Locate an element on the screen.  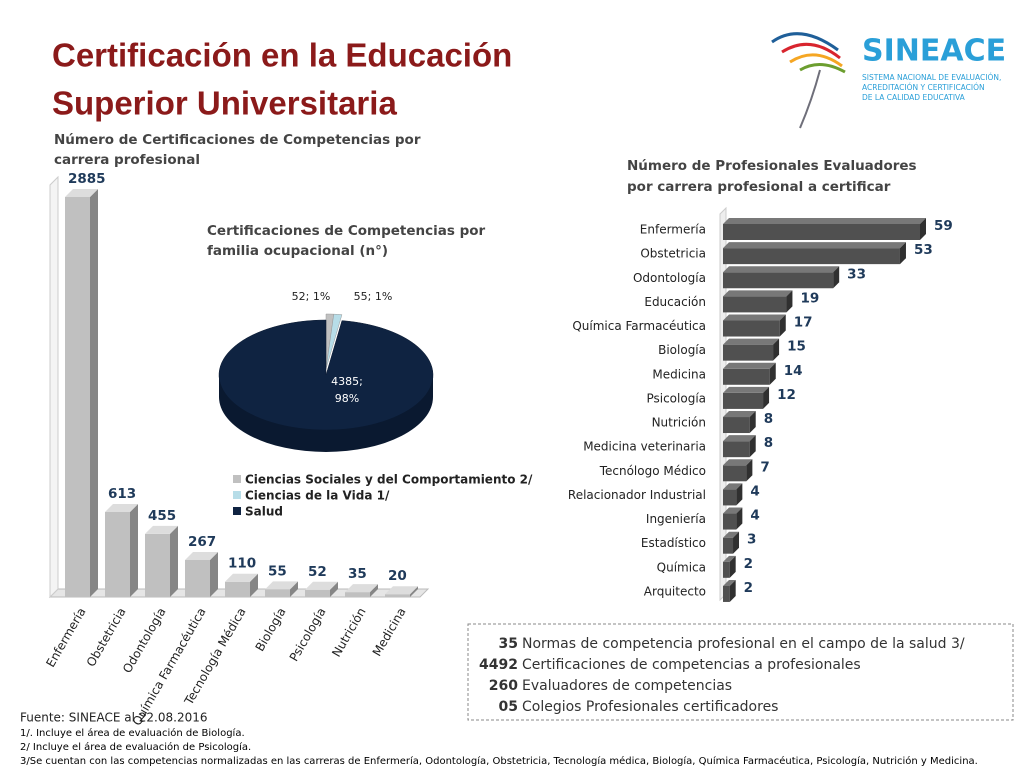
category-label: Medicina is located at coordinates (679, 374).